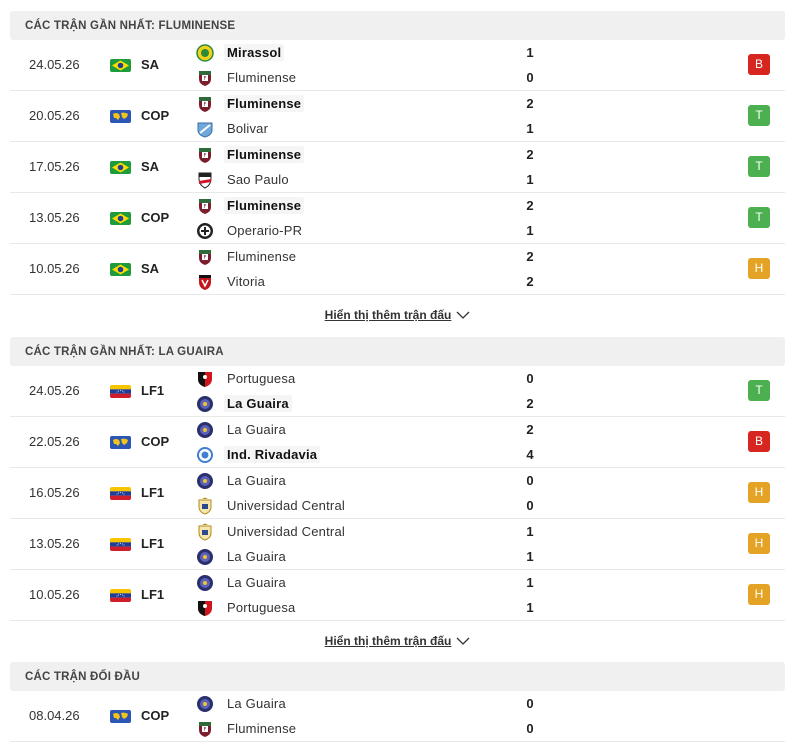 This screenshot has height=750, width=800. I want to click on home-team-name: La Guaira, so click(256, 429).